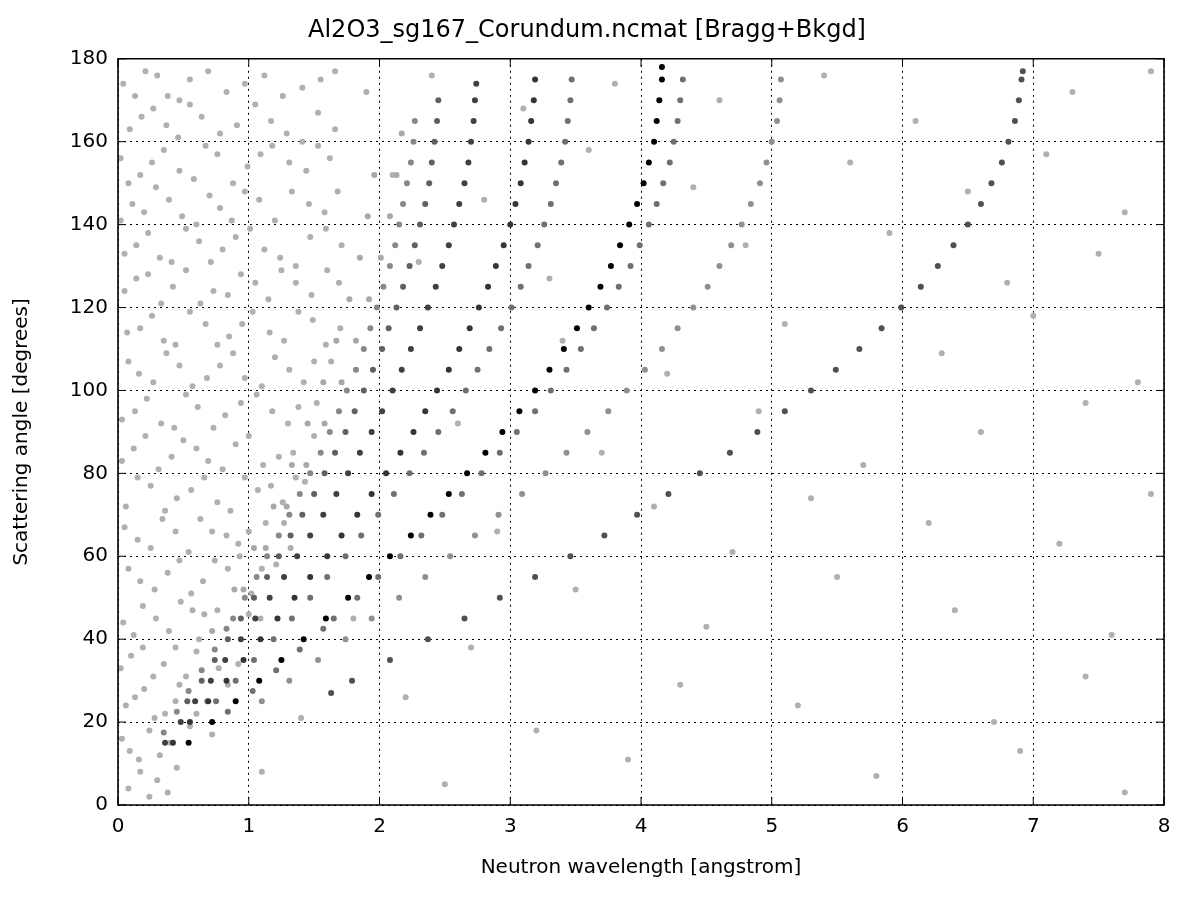  Describe the element at coordinates (95, 720) in the screenshot. I see `y-tick-label: 20` at that location.